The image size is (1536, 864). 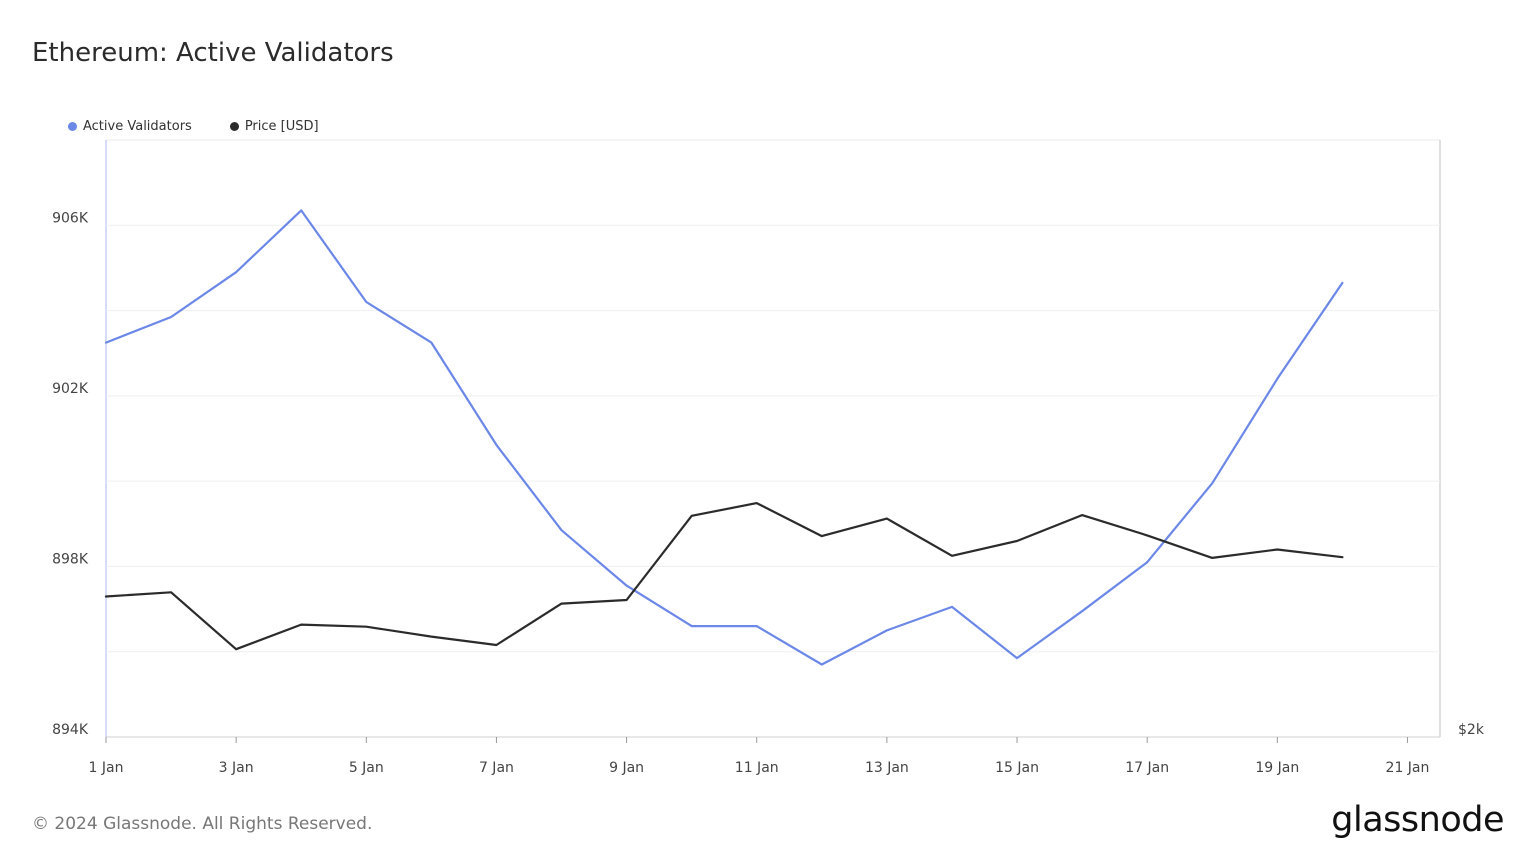 What do you see at coordinates (281, 126) in the screenshot?
I see `legend-label-price: Price [USD]` at bounding box center [281, 126].